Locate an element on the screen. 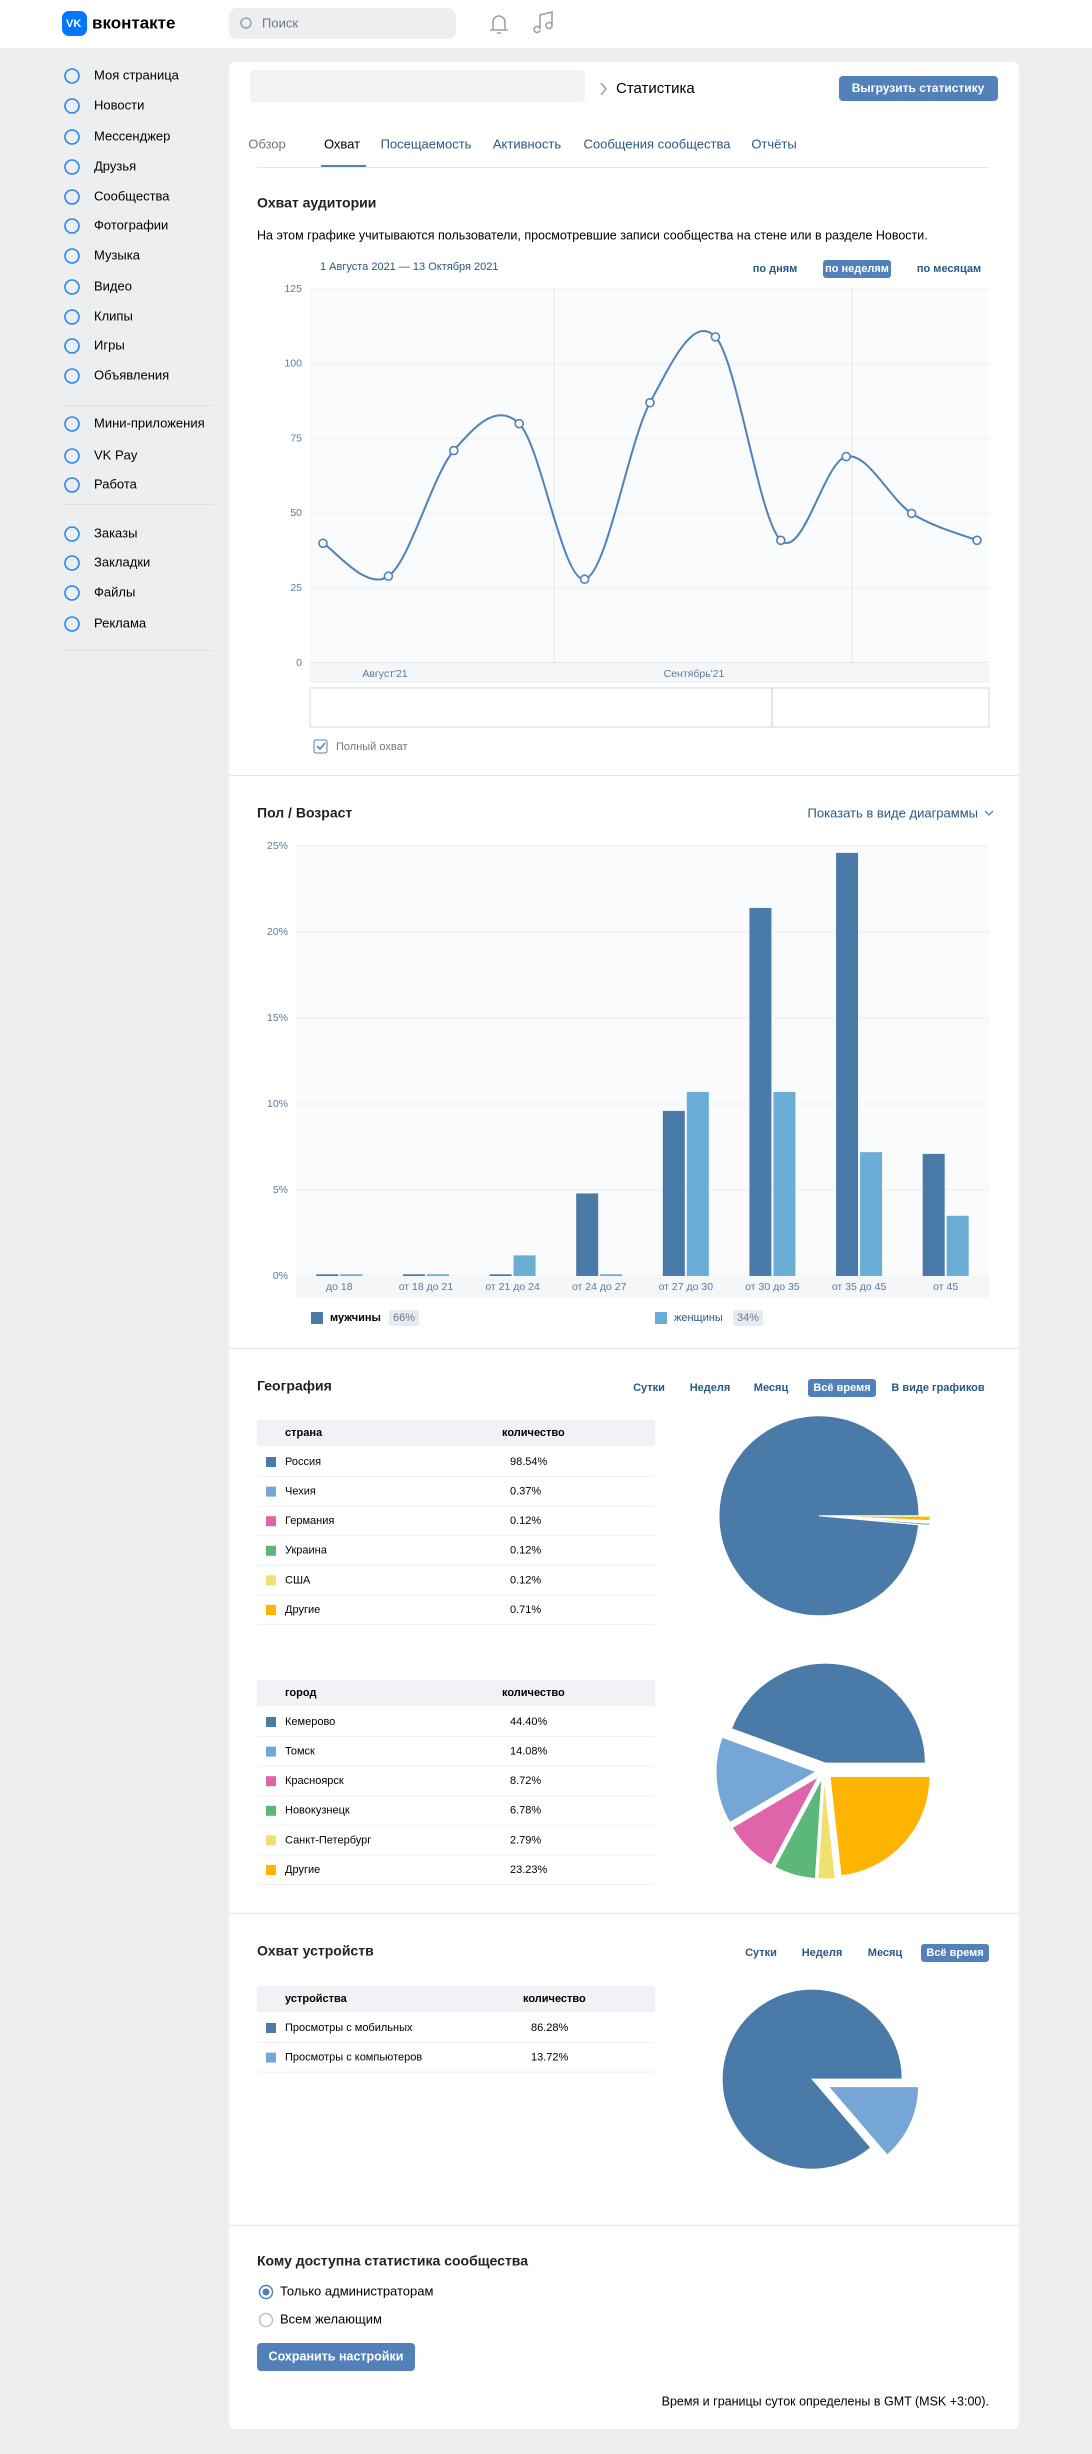 The height and width of the screenshot is (2454, 1092). navigator is located at coordinates (649, 707).